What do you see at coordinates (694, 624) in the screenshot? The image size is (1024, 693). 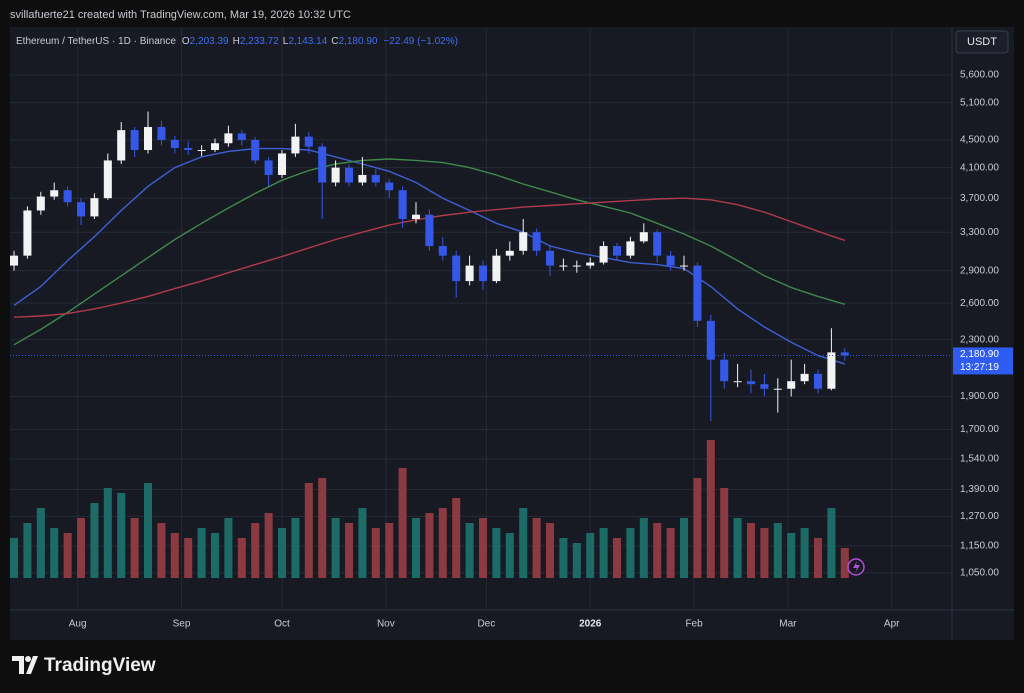 I see `x-tick-label: Feb` at bounding box center [694, 624].